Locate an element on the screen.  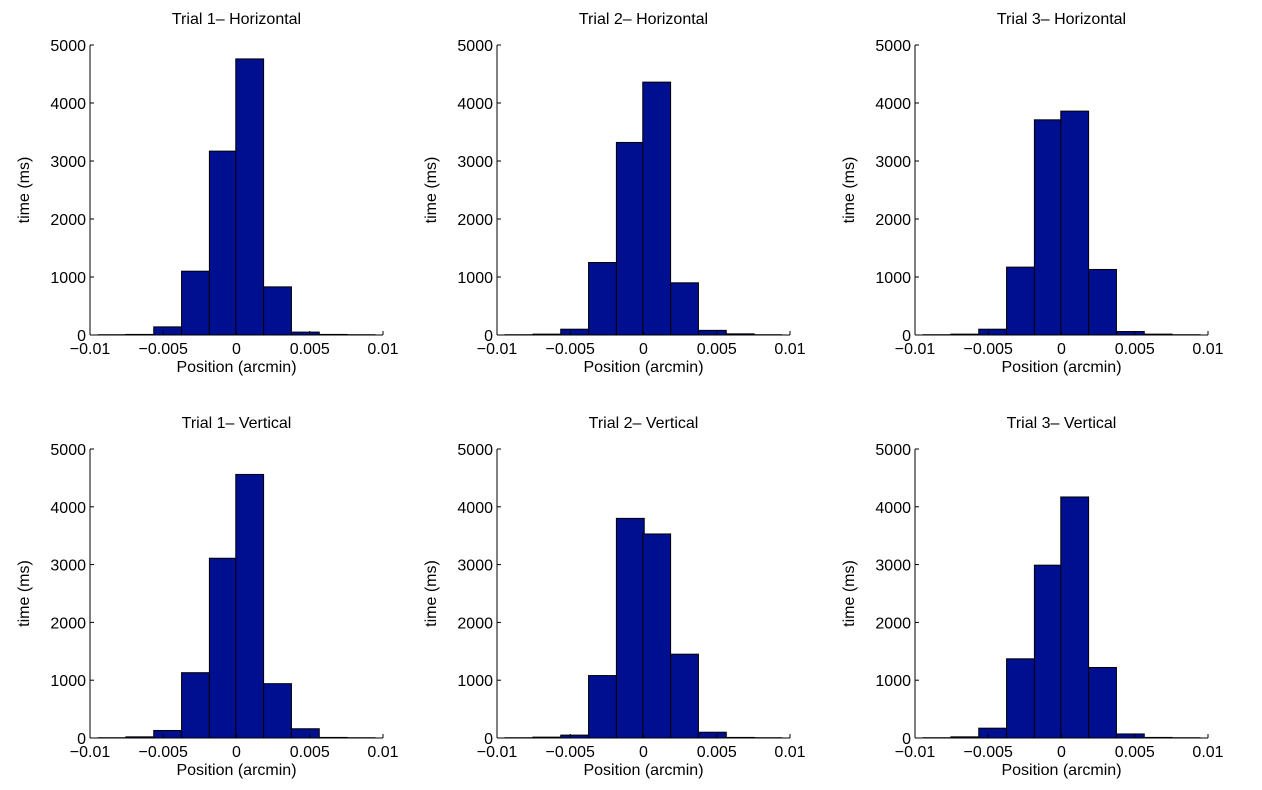
chart-title: Trial 3– Vertical is located at coordinates (1062, 423).